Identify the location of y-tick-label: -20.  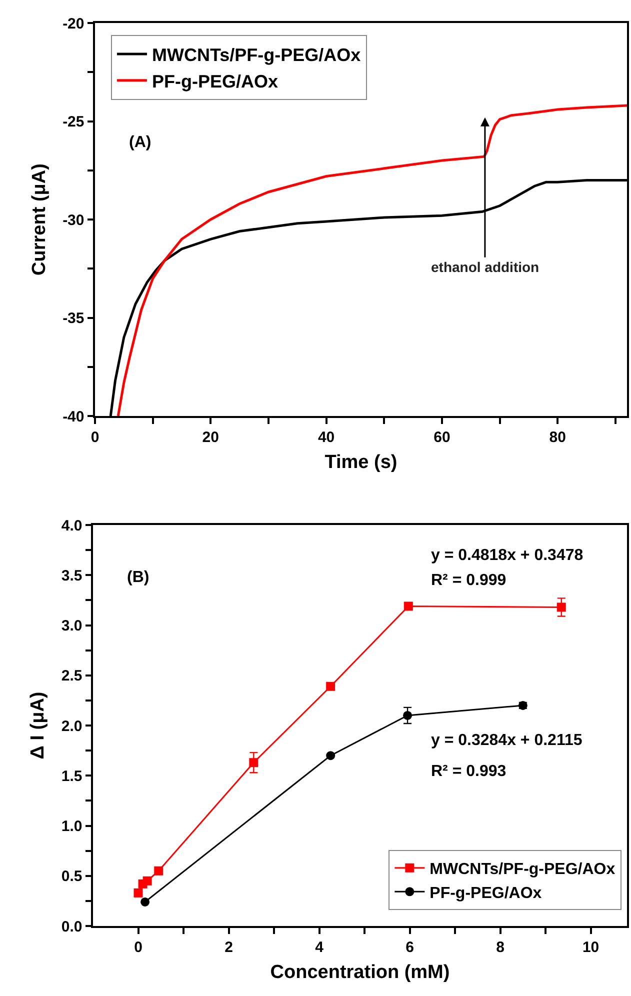
(73, 23).